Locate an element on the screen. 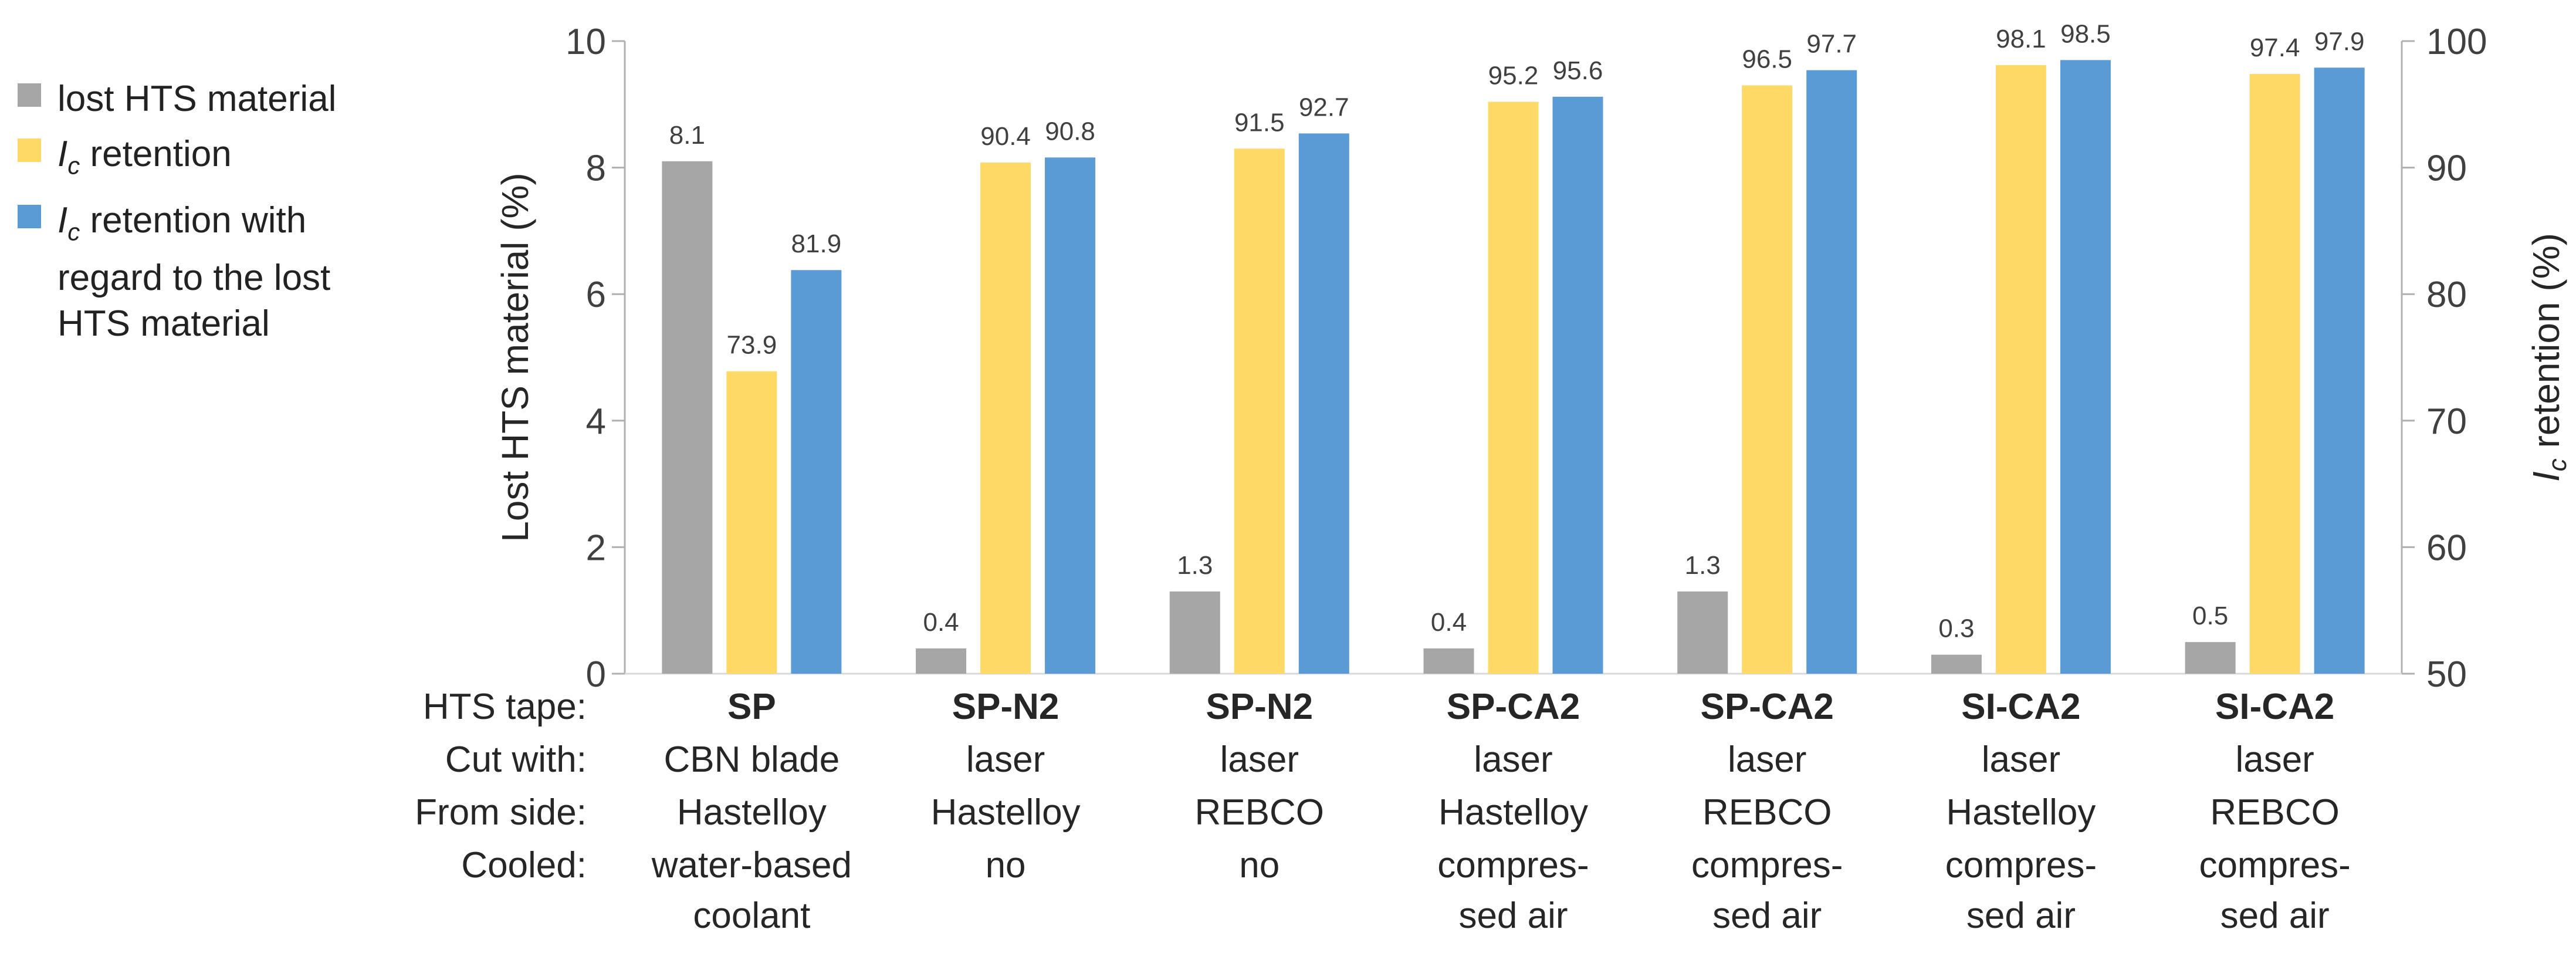 Image resolution: width=2576 pixels, height=963 pixels. legend-label-lost: lost HTS material is located at coordinates (197, 99).